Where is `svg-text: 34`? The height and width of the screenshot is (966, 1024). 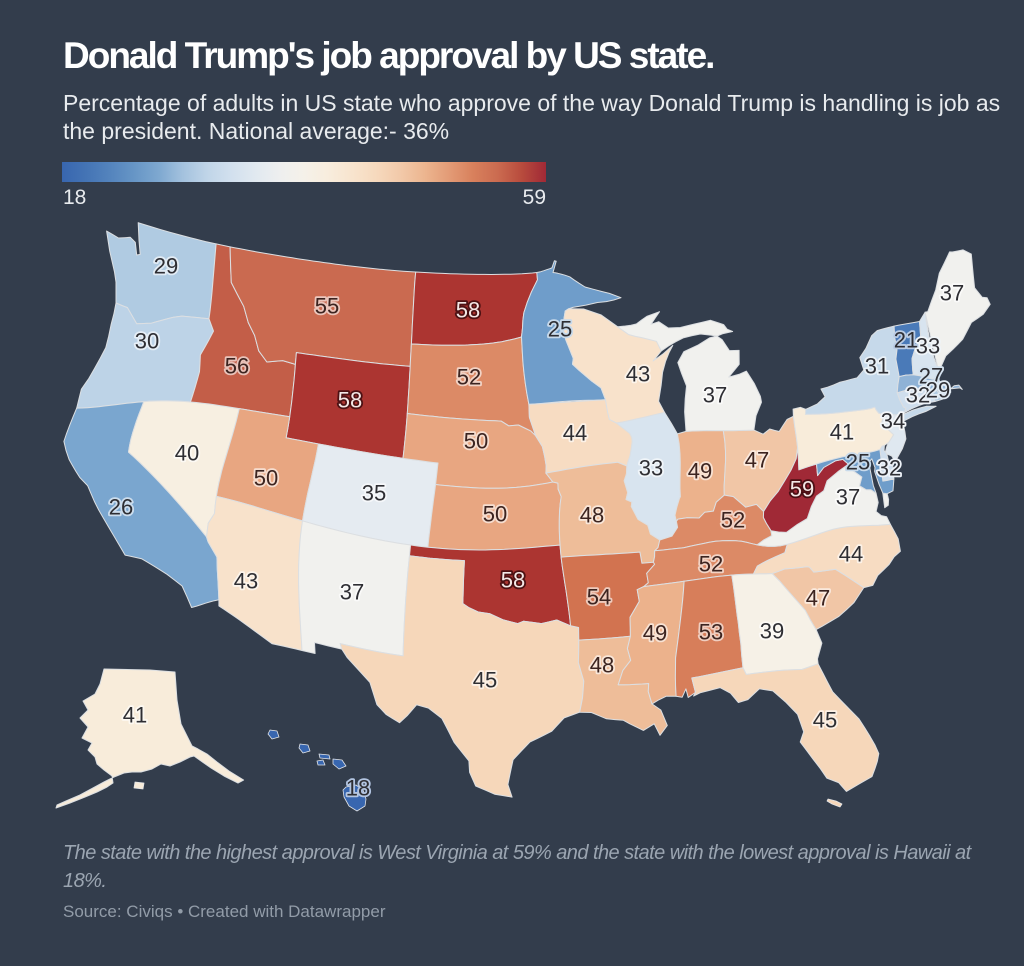
svg-text: 34 is located at coordinates (893, 421).